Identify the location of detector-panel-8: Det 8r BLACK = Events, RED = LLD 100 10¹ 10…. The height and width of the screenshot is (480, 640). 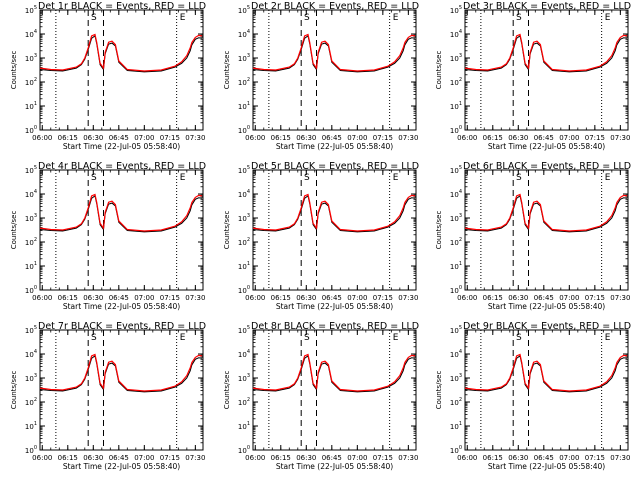
(321, 396).